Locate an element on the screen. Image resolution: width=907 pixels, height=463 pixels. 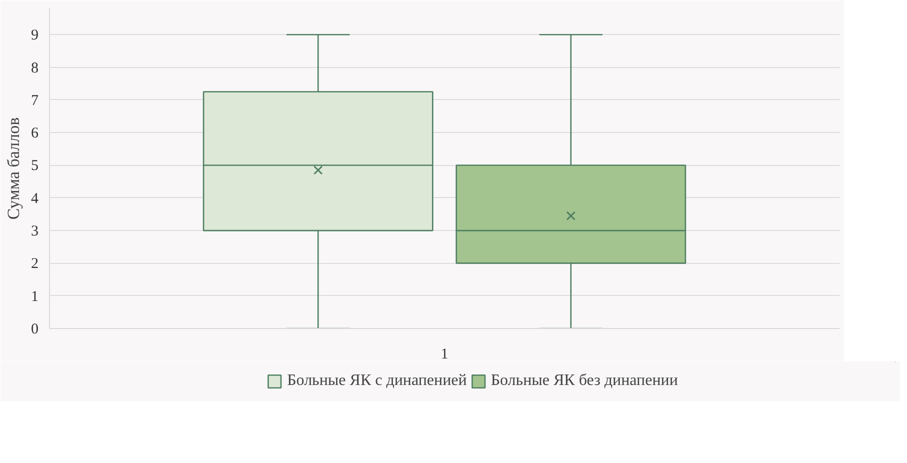
y-tick-label: 1 is located at coordinates (34, 296).